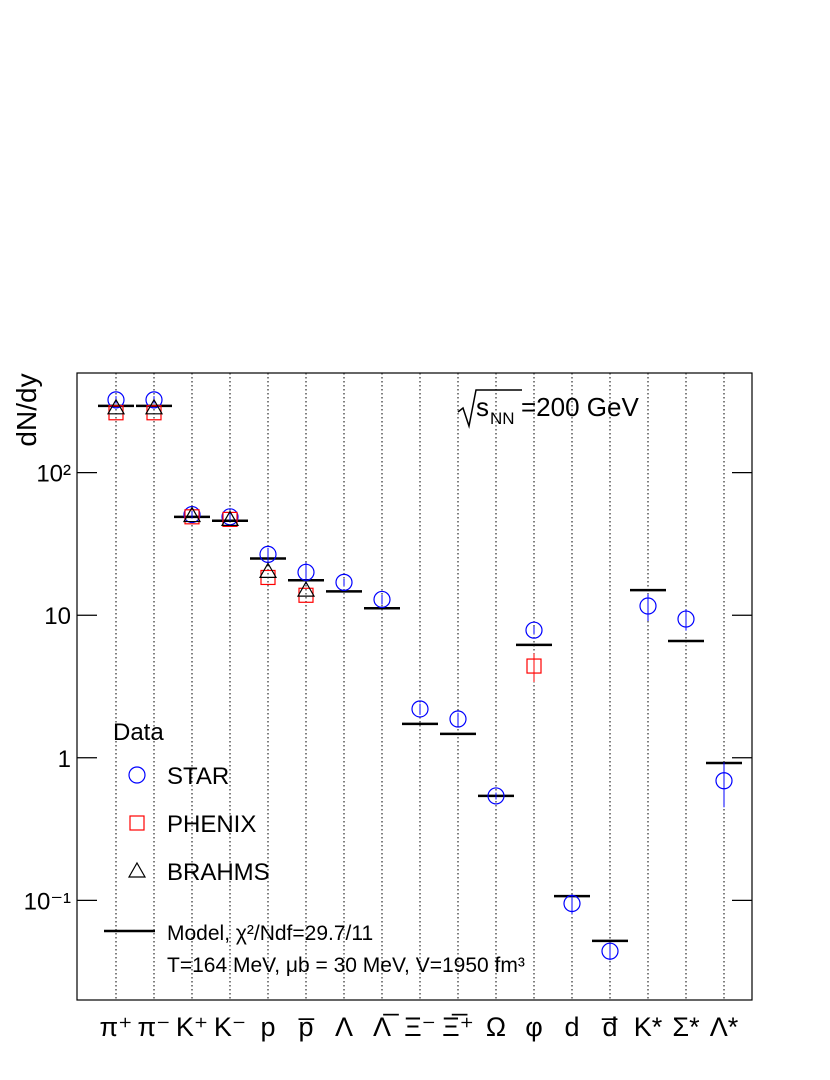  Describe the element at coordinates (610, 1027) in the screenshot. I see `x-tick-label: d̅` at that location.